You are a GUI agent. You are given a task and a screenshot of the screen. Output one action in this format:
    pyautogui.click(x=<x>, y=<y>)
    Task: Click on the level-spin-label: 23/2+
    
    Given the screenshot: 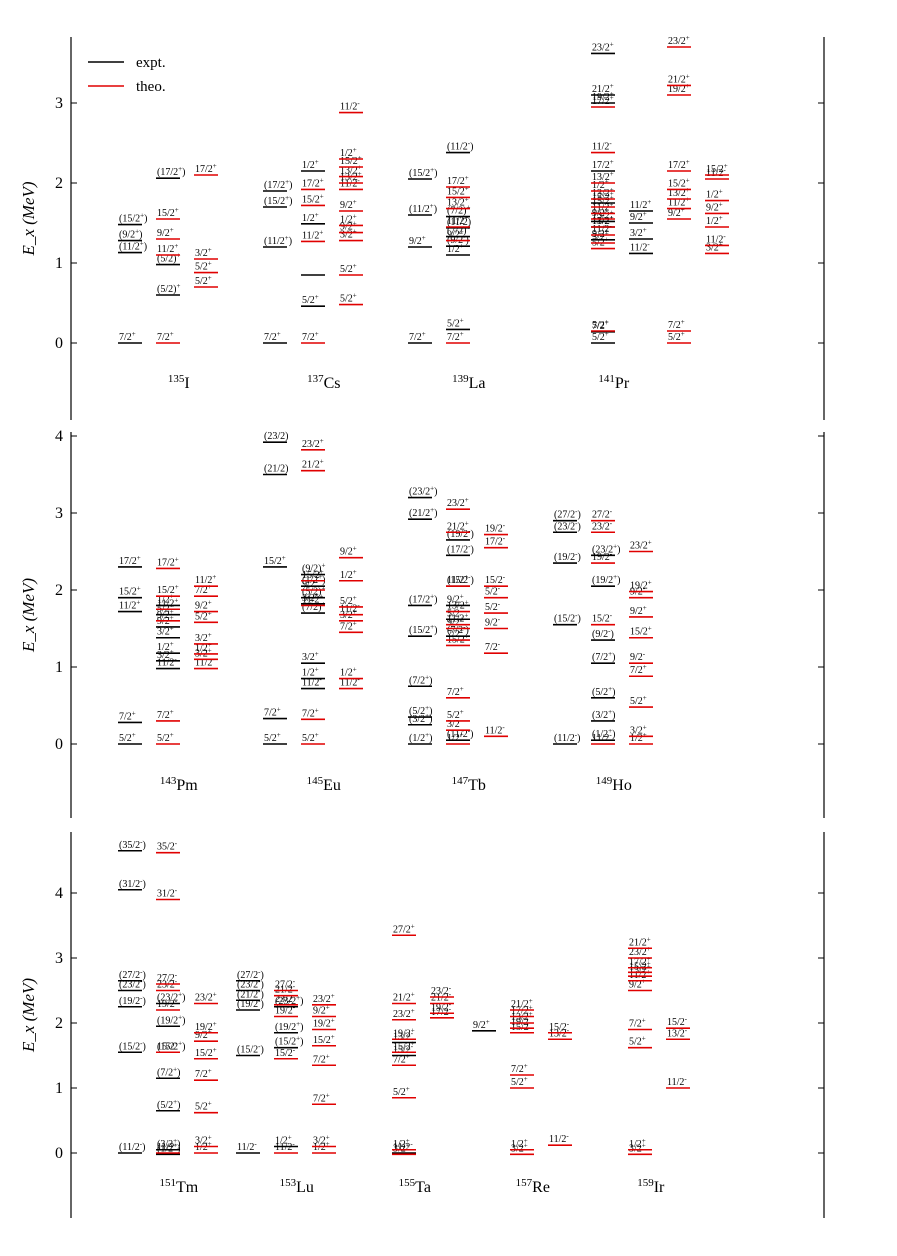 What is the action you would take?
    pyautogui.click(x=313, y=443)
    